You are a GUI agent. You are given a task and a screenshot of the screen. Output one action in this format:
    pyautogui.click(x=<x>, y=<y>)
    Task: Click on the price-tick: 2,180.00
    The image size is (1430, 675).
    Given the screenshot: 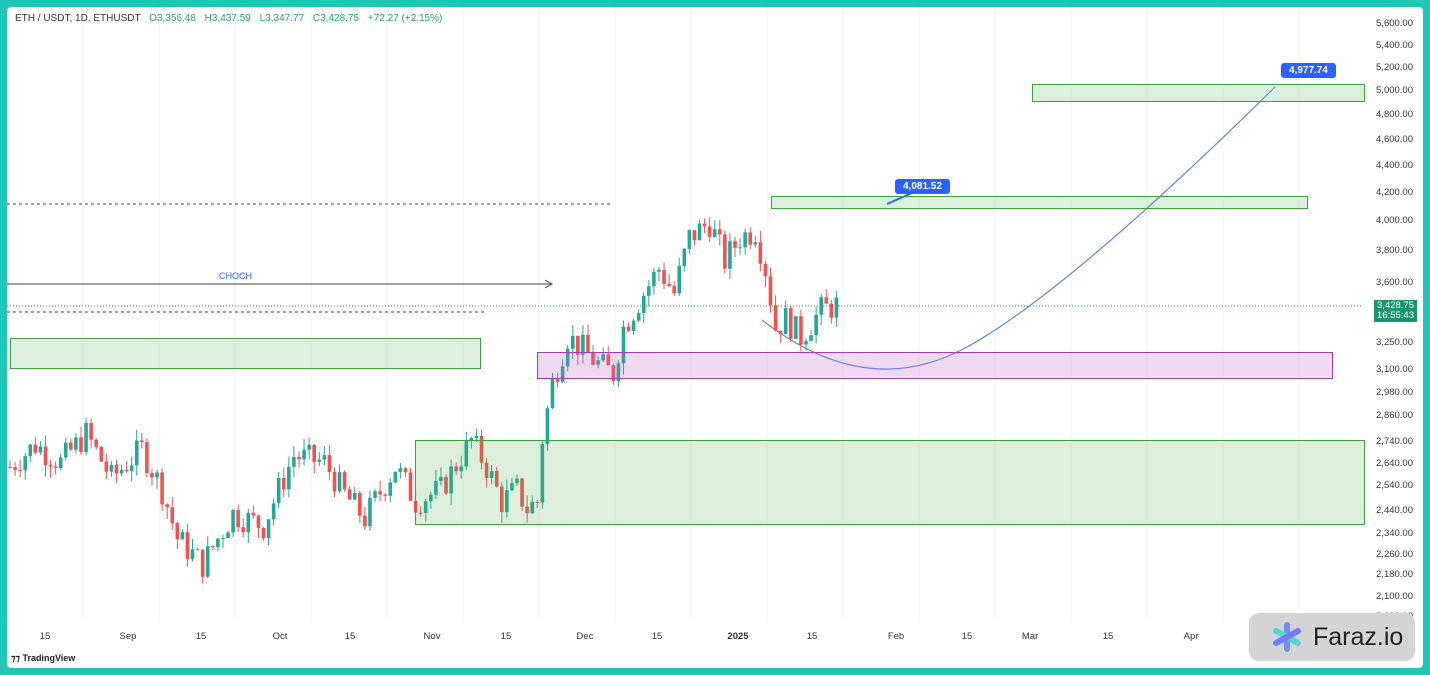 What is the action you would take?
    pyautogui.click(x=1394, y=574)
    